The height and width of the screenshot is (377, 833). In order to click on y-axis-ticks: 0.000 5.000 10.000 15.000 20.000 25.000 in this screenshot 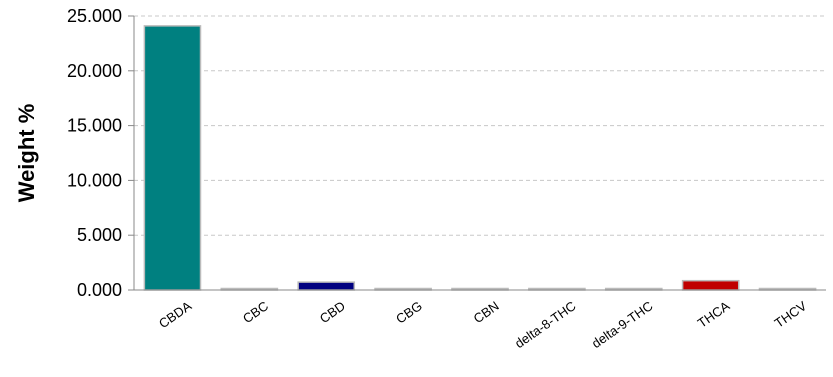, I will do `click(100, 153)`.